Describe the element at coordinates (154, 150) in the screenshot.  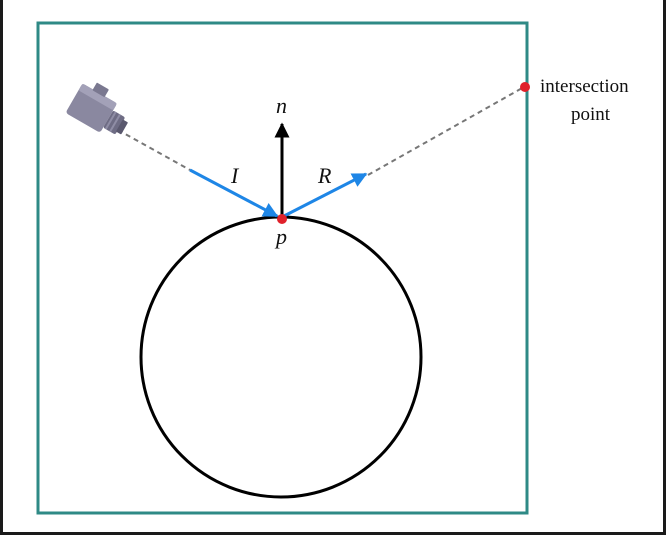
I see `camera-ray-dashed` at that location.